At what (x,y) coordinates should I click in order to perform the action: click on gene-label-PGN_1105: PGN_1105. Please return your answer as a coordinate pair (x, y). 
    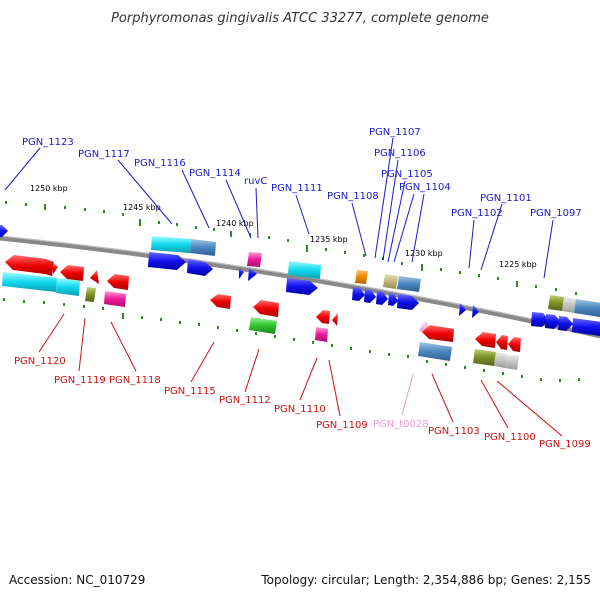
    Looking at the image, I should click on (407, 174).